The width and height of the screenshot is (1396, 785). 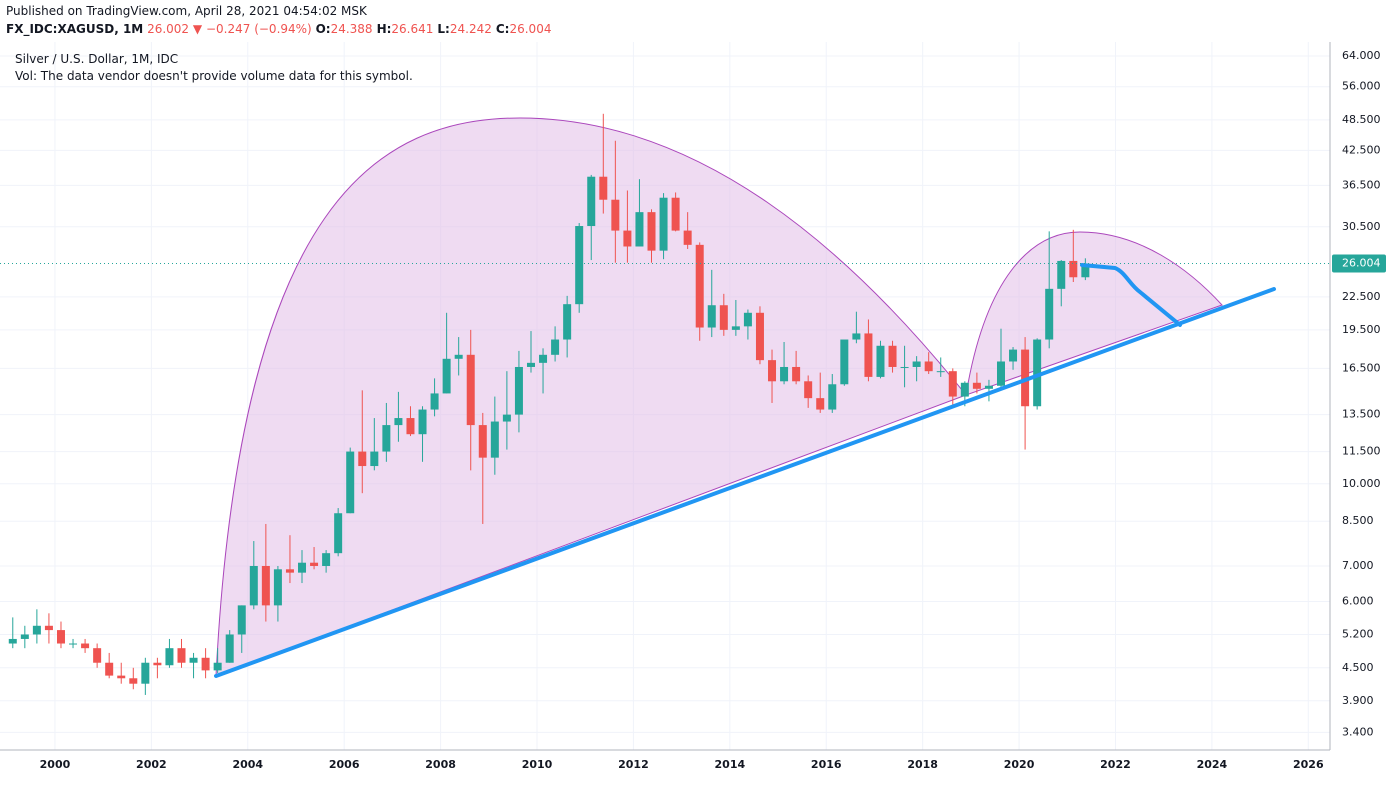 What do you see at coordinates (443, 29) in the screenshot?
I see `ohlc-label: L:` at bounding box center [443, 29].